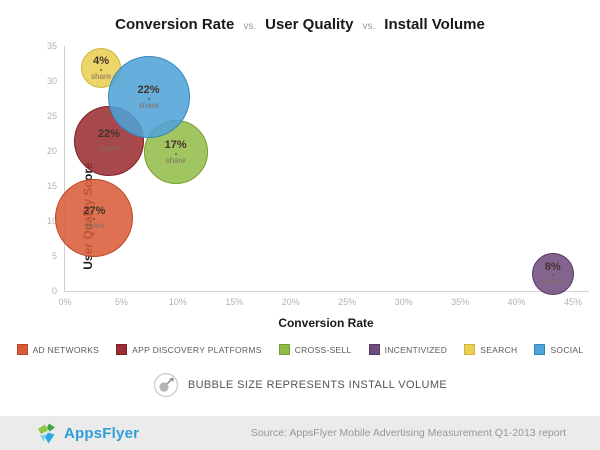 The width and height of the screenshot is (600, 450). Describe the element at coordinates (347, 302) in the screenshot. I see `x-tick-label: 25%` at that location.